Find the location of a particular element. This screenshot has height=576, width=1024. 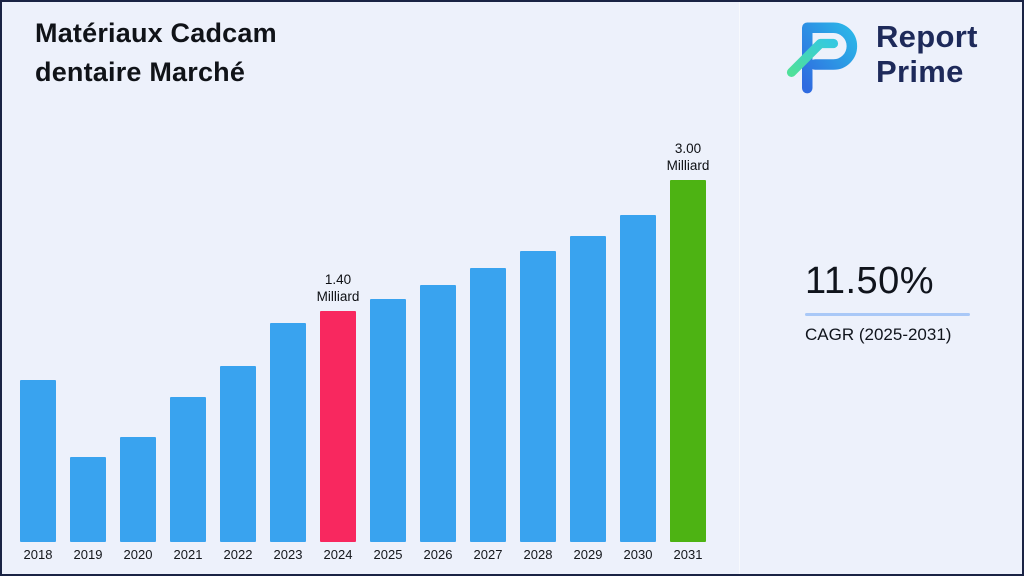

bar-2030 is located at coordinates (638, 378).